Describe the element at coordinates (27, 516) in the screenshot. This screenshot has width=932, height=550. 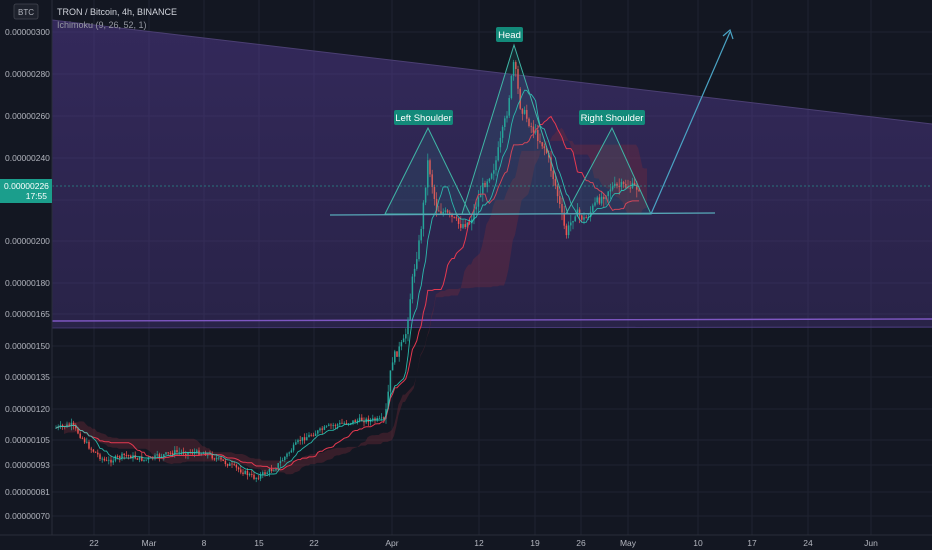
I see `y-tick-label: 0.00000070` at that location.